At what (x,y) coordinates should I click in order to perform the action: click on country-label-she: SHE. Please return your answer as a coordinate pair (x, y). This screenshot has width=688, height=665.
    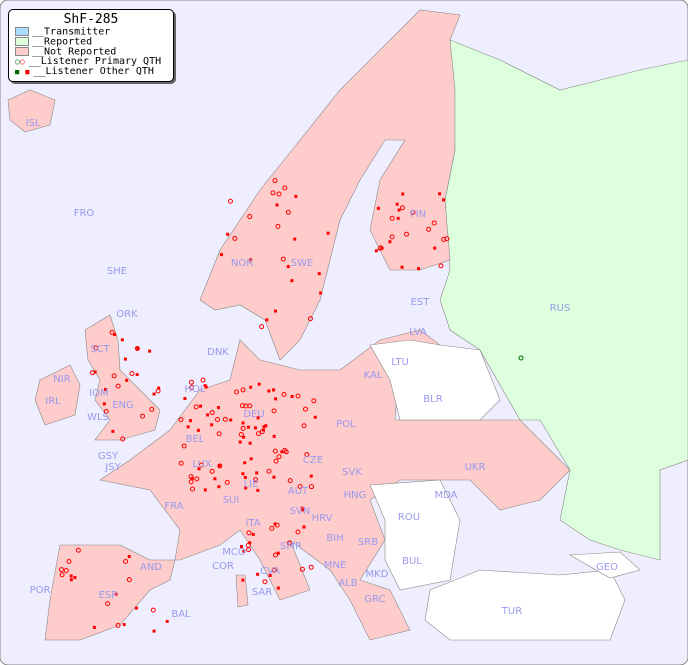
    Looking at the image, I should click on (117, 271).